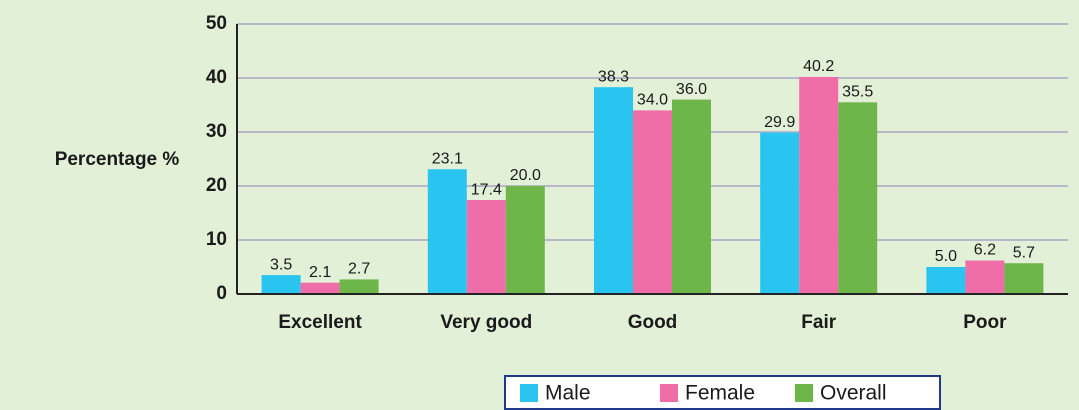 The width and height of the screenshot is (1079, 410). I want to click on value-label: 5.0, so click(946, 256).